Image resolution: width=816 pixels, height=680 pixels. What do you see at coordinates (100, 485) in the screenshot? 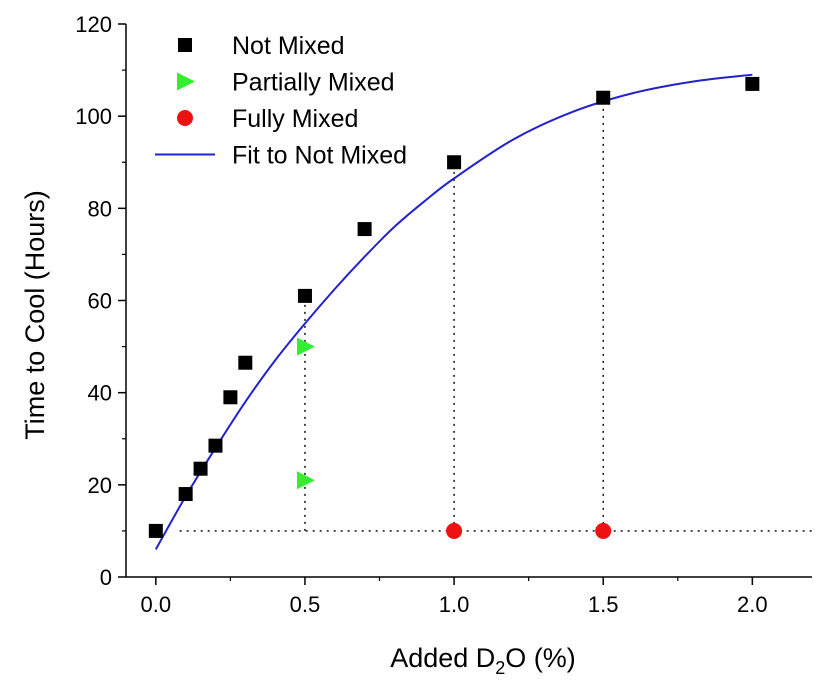
I see `y-tick-label: 20` at bounding box center [100, 485].